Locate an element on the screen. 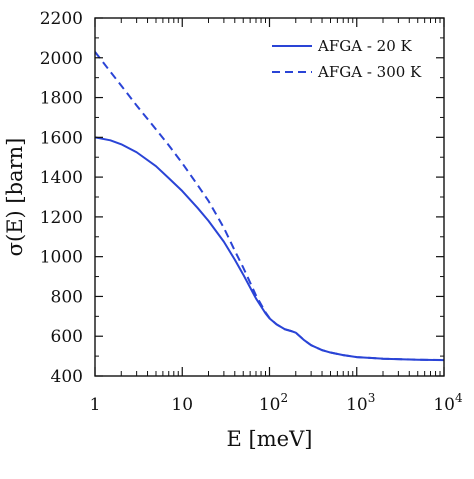 The image size is (474, 479). y-tick-label: 1000 is located at coordinates (61, 258).